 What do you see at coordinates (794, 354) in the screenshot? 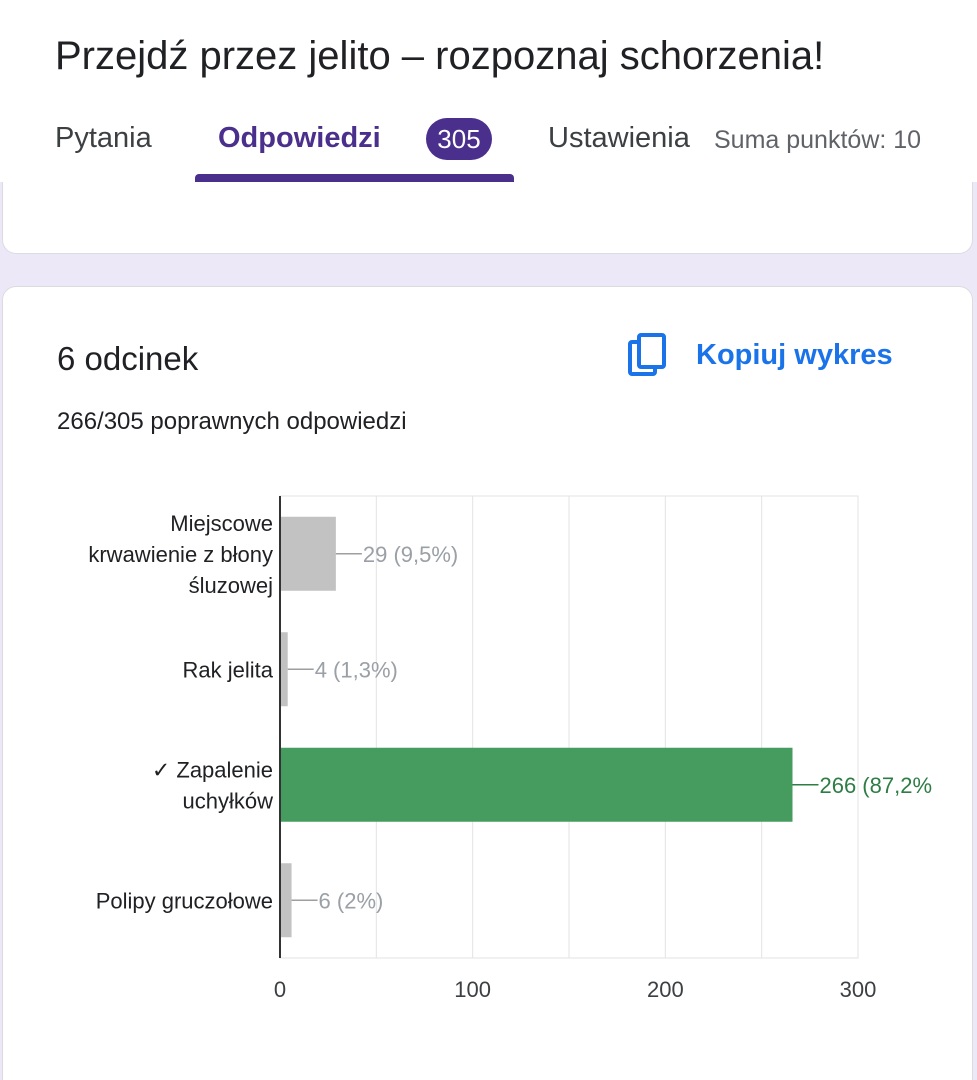
I see `copy-chart-label: Kopiuj wykres` at bounding box center [794, 354].